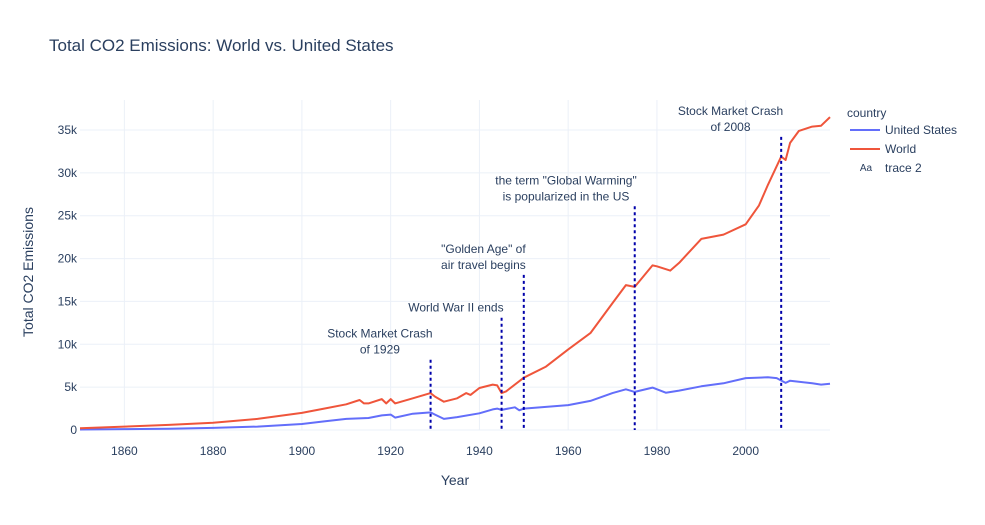 The height and width of the screenshot is (525, 985). I want to click on legend-title: country, so click(866, 113).